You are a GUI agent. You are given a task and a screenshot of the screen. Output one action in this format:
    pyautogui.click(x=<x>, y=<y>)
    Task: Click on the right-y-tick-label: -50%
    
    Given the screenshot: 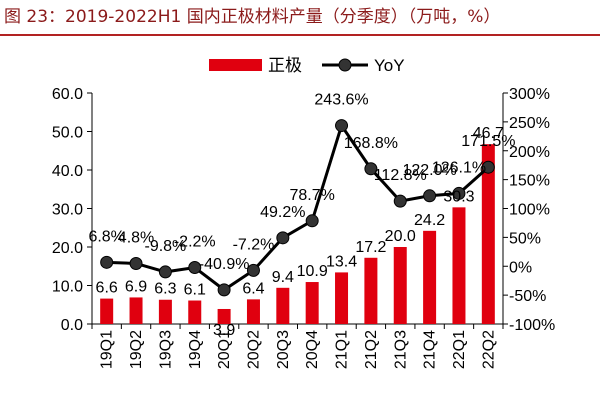 What is the action you would take?
    pyautogui.click(x=527, y=296)
    